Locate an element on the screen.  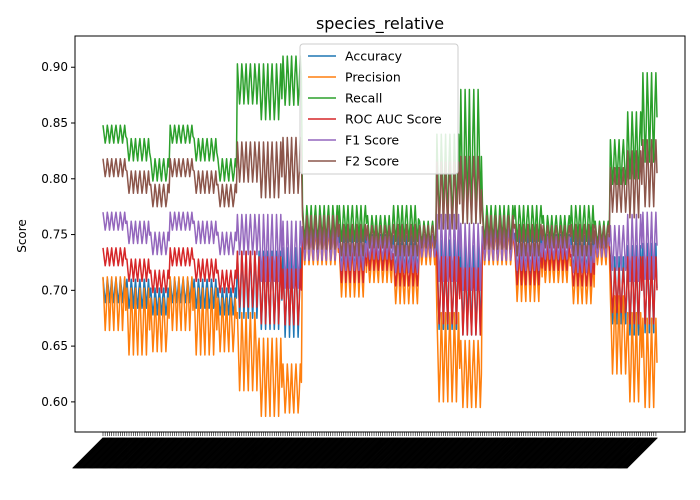
legend-box is located at coordinates (379, 109).